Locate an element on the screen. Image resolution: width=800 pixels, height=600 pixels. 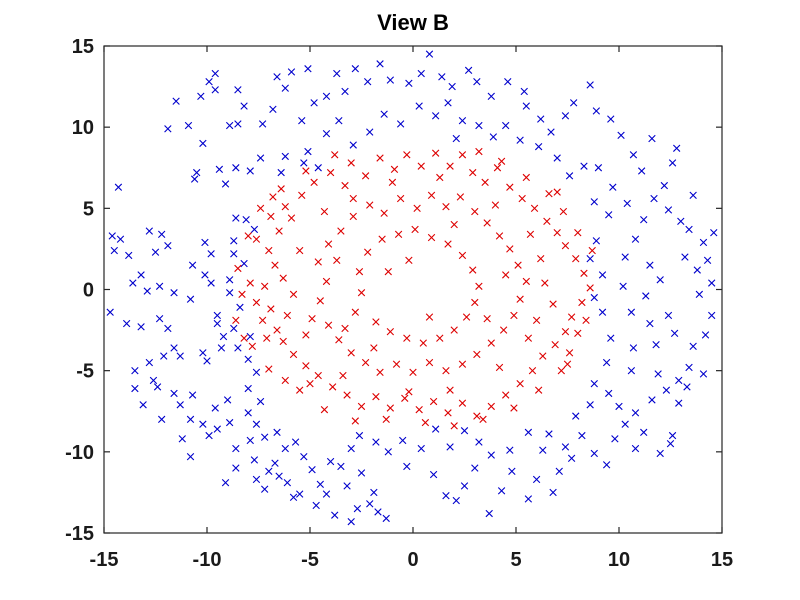
y-tick-label: -15 is located at coordinates (79, 534).